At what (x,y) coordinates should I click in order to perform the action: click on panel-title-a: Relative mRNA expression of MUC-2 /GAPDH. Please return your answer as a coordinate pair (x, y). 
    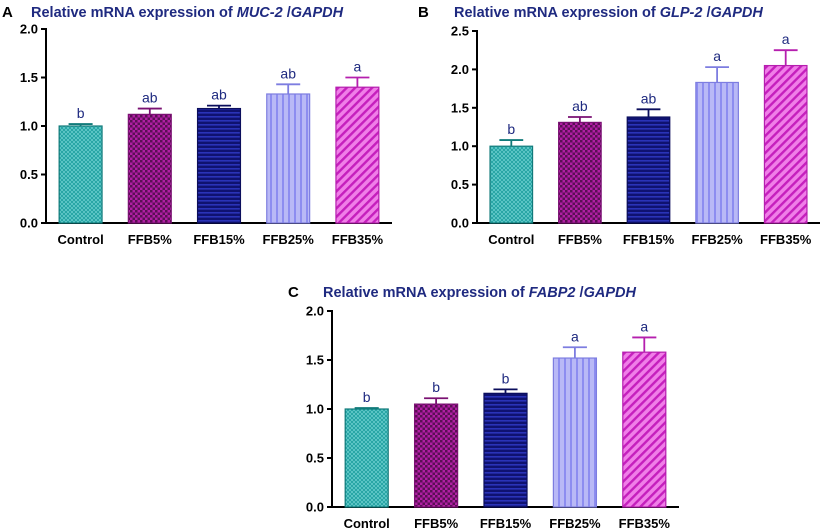
    Looking at the image, I should click on (187, 13).